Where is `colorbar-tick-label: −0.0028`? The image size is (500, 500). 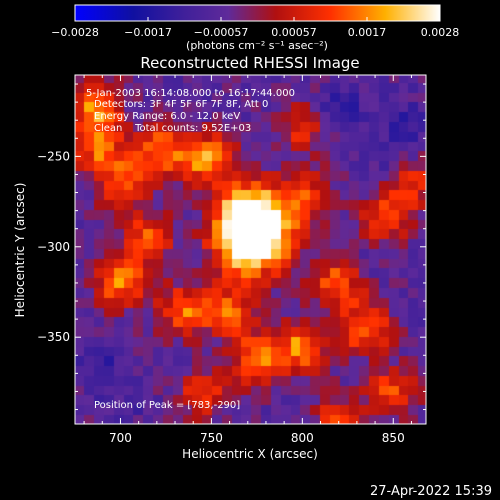
colorbar-tick-label: −0.0028 is located at coordinates (75, 32).